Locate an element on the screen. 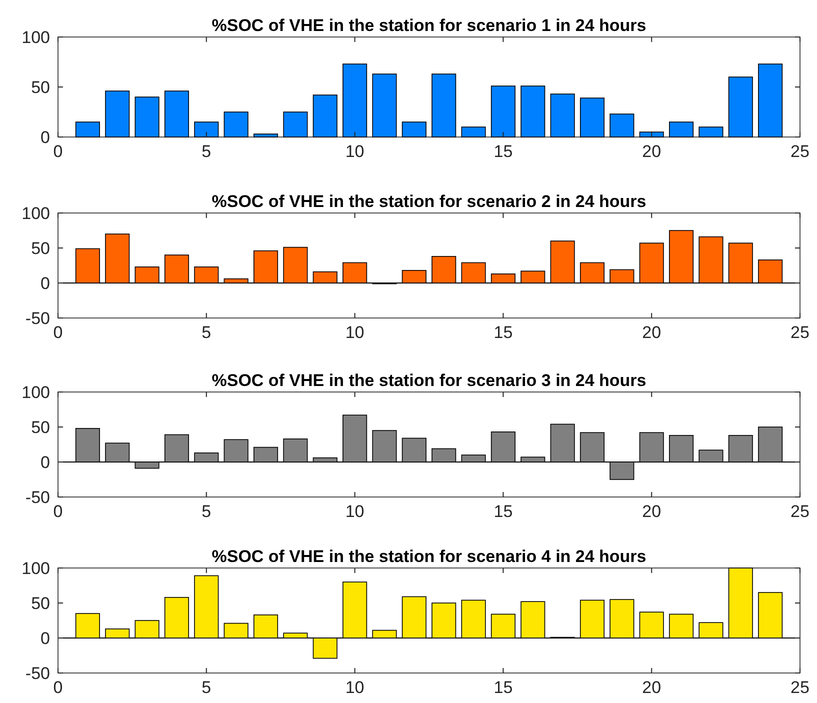 The image size is (817, 703). chart-title: %SOC of VHE in the station for scenario 1 in 24 hours is located at coordinates (429, 25).